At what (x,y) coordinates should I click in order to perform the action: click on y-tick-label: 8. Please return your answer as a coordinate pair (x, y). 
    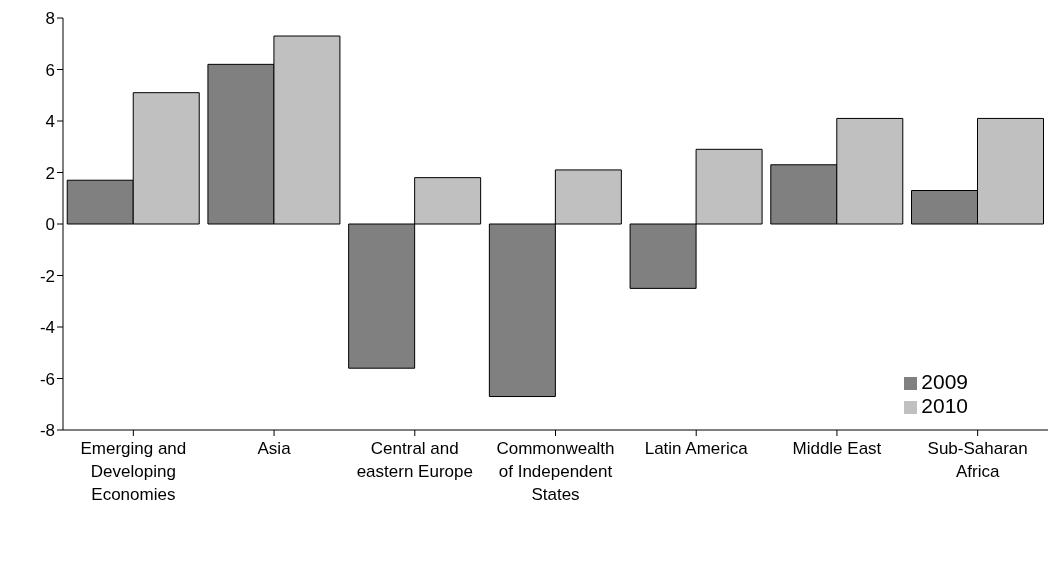
    Looking at the image, I should click on (50, 19).